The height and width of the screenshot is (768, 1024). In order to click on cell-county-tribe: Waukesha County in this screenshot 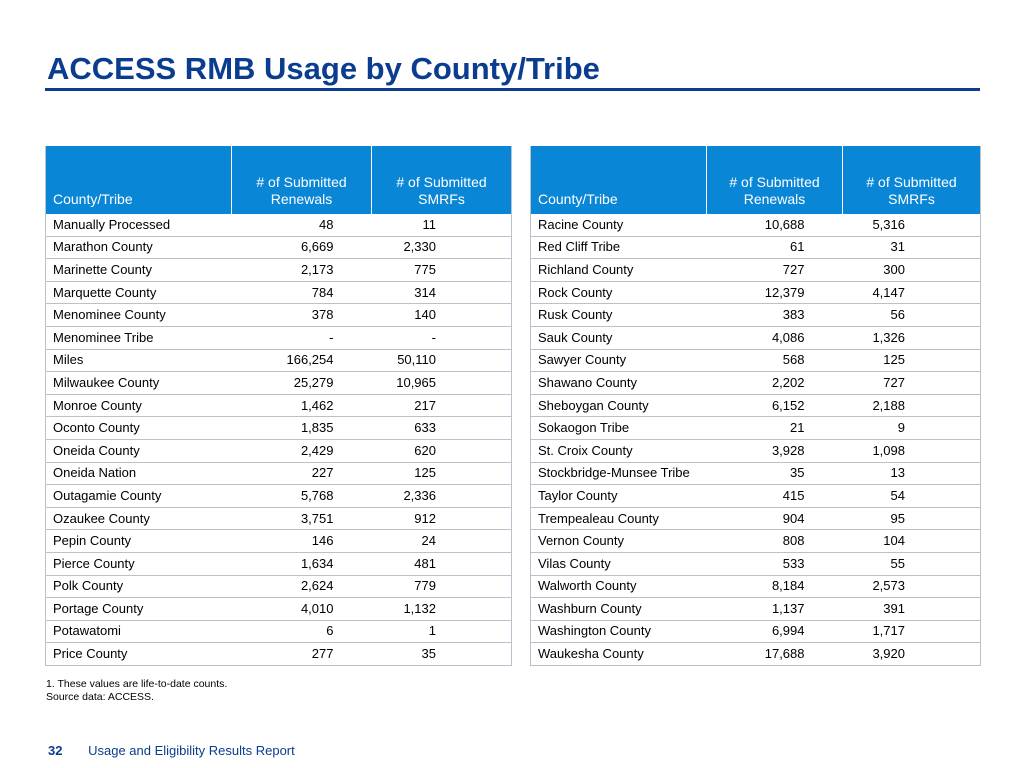, I will do `click(618, 654)`.